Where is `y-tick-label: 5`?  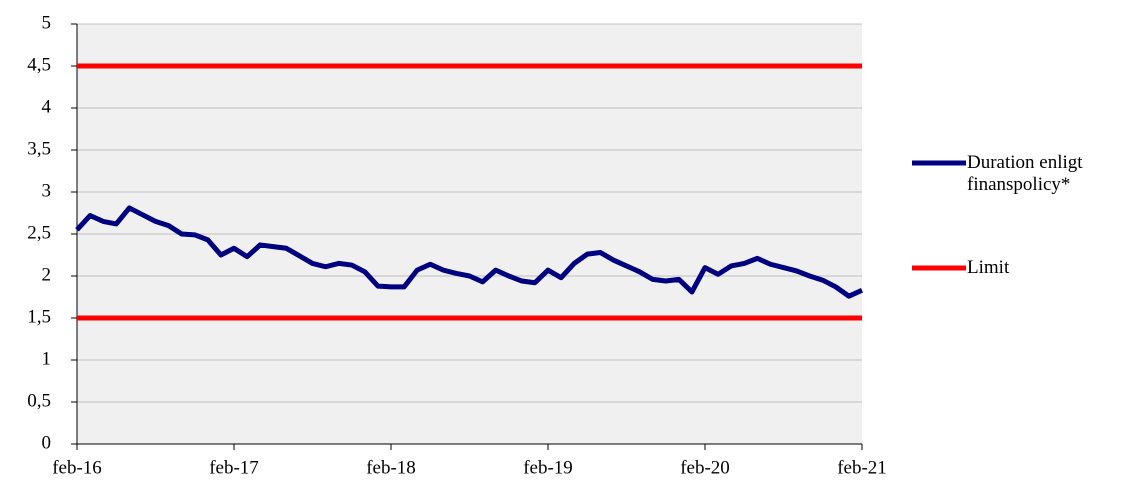 y-tick-label: 5 is located at coordinates (47, 22).